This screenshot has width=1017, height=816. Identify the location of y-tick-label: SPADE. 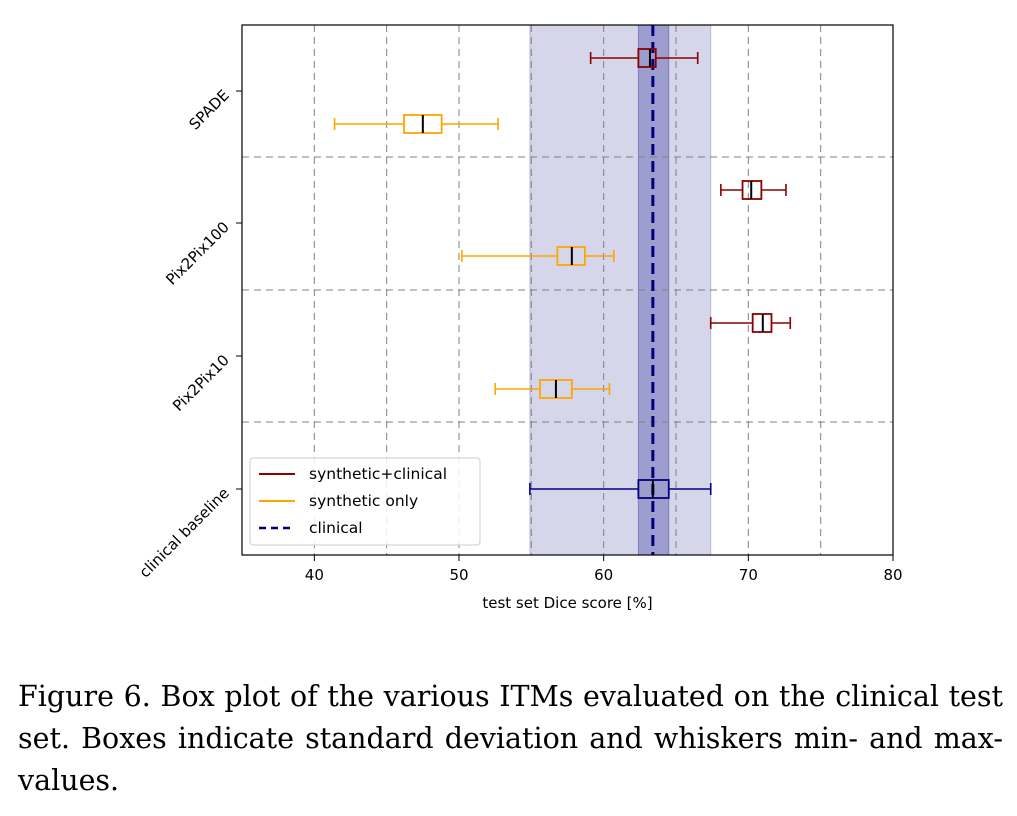
(209, 109).